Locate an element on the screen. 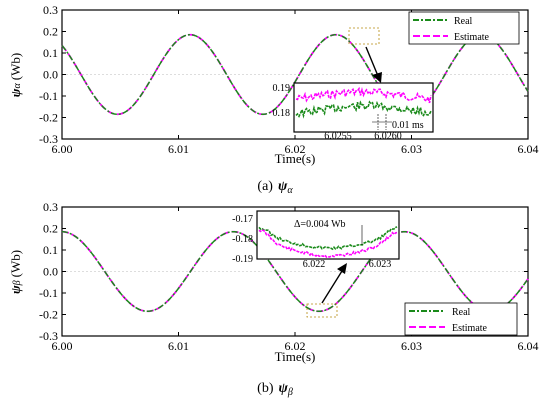 The width and height of the screenshot is (550, 404). inset-xtick-a-1: 6.0260 is located at coordinates (388, 136).